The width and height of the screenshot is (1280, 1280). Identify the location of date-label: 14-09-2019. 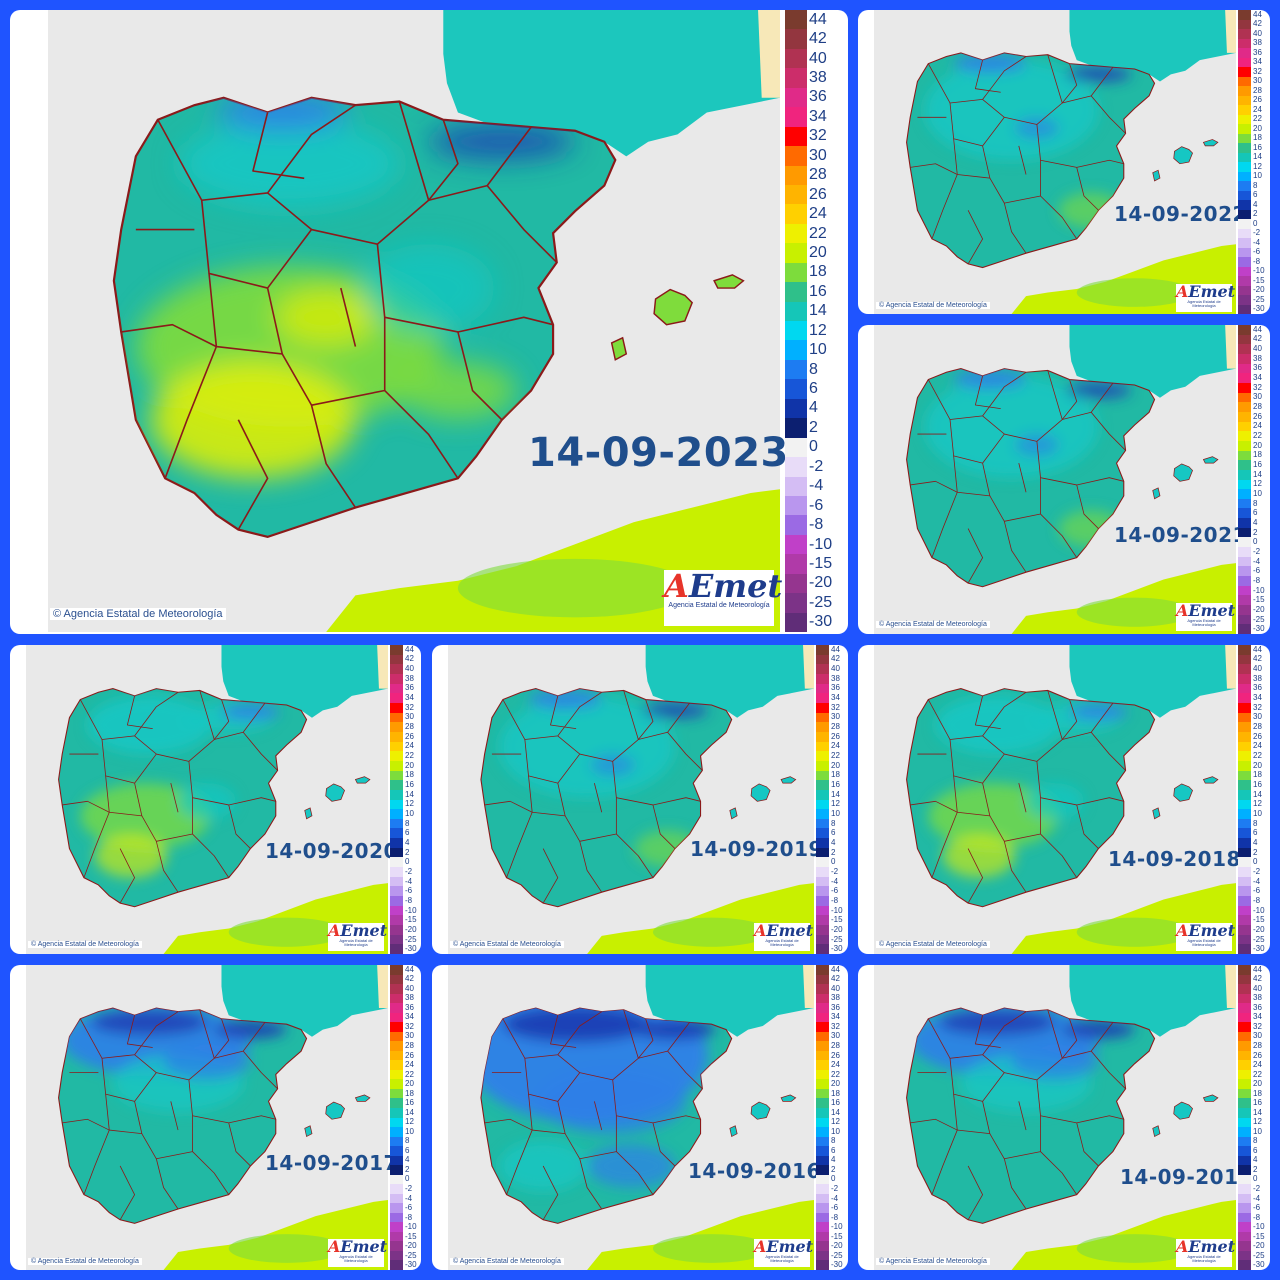
(756, 849).